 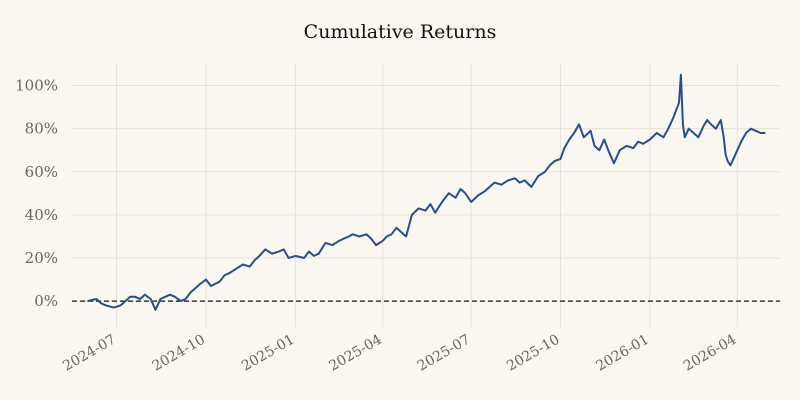 I want to click on chart-title: Cumulative Returns, so click(x=400, y=32).